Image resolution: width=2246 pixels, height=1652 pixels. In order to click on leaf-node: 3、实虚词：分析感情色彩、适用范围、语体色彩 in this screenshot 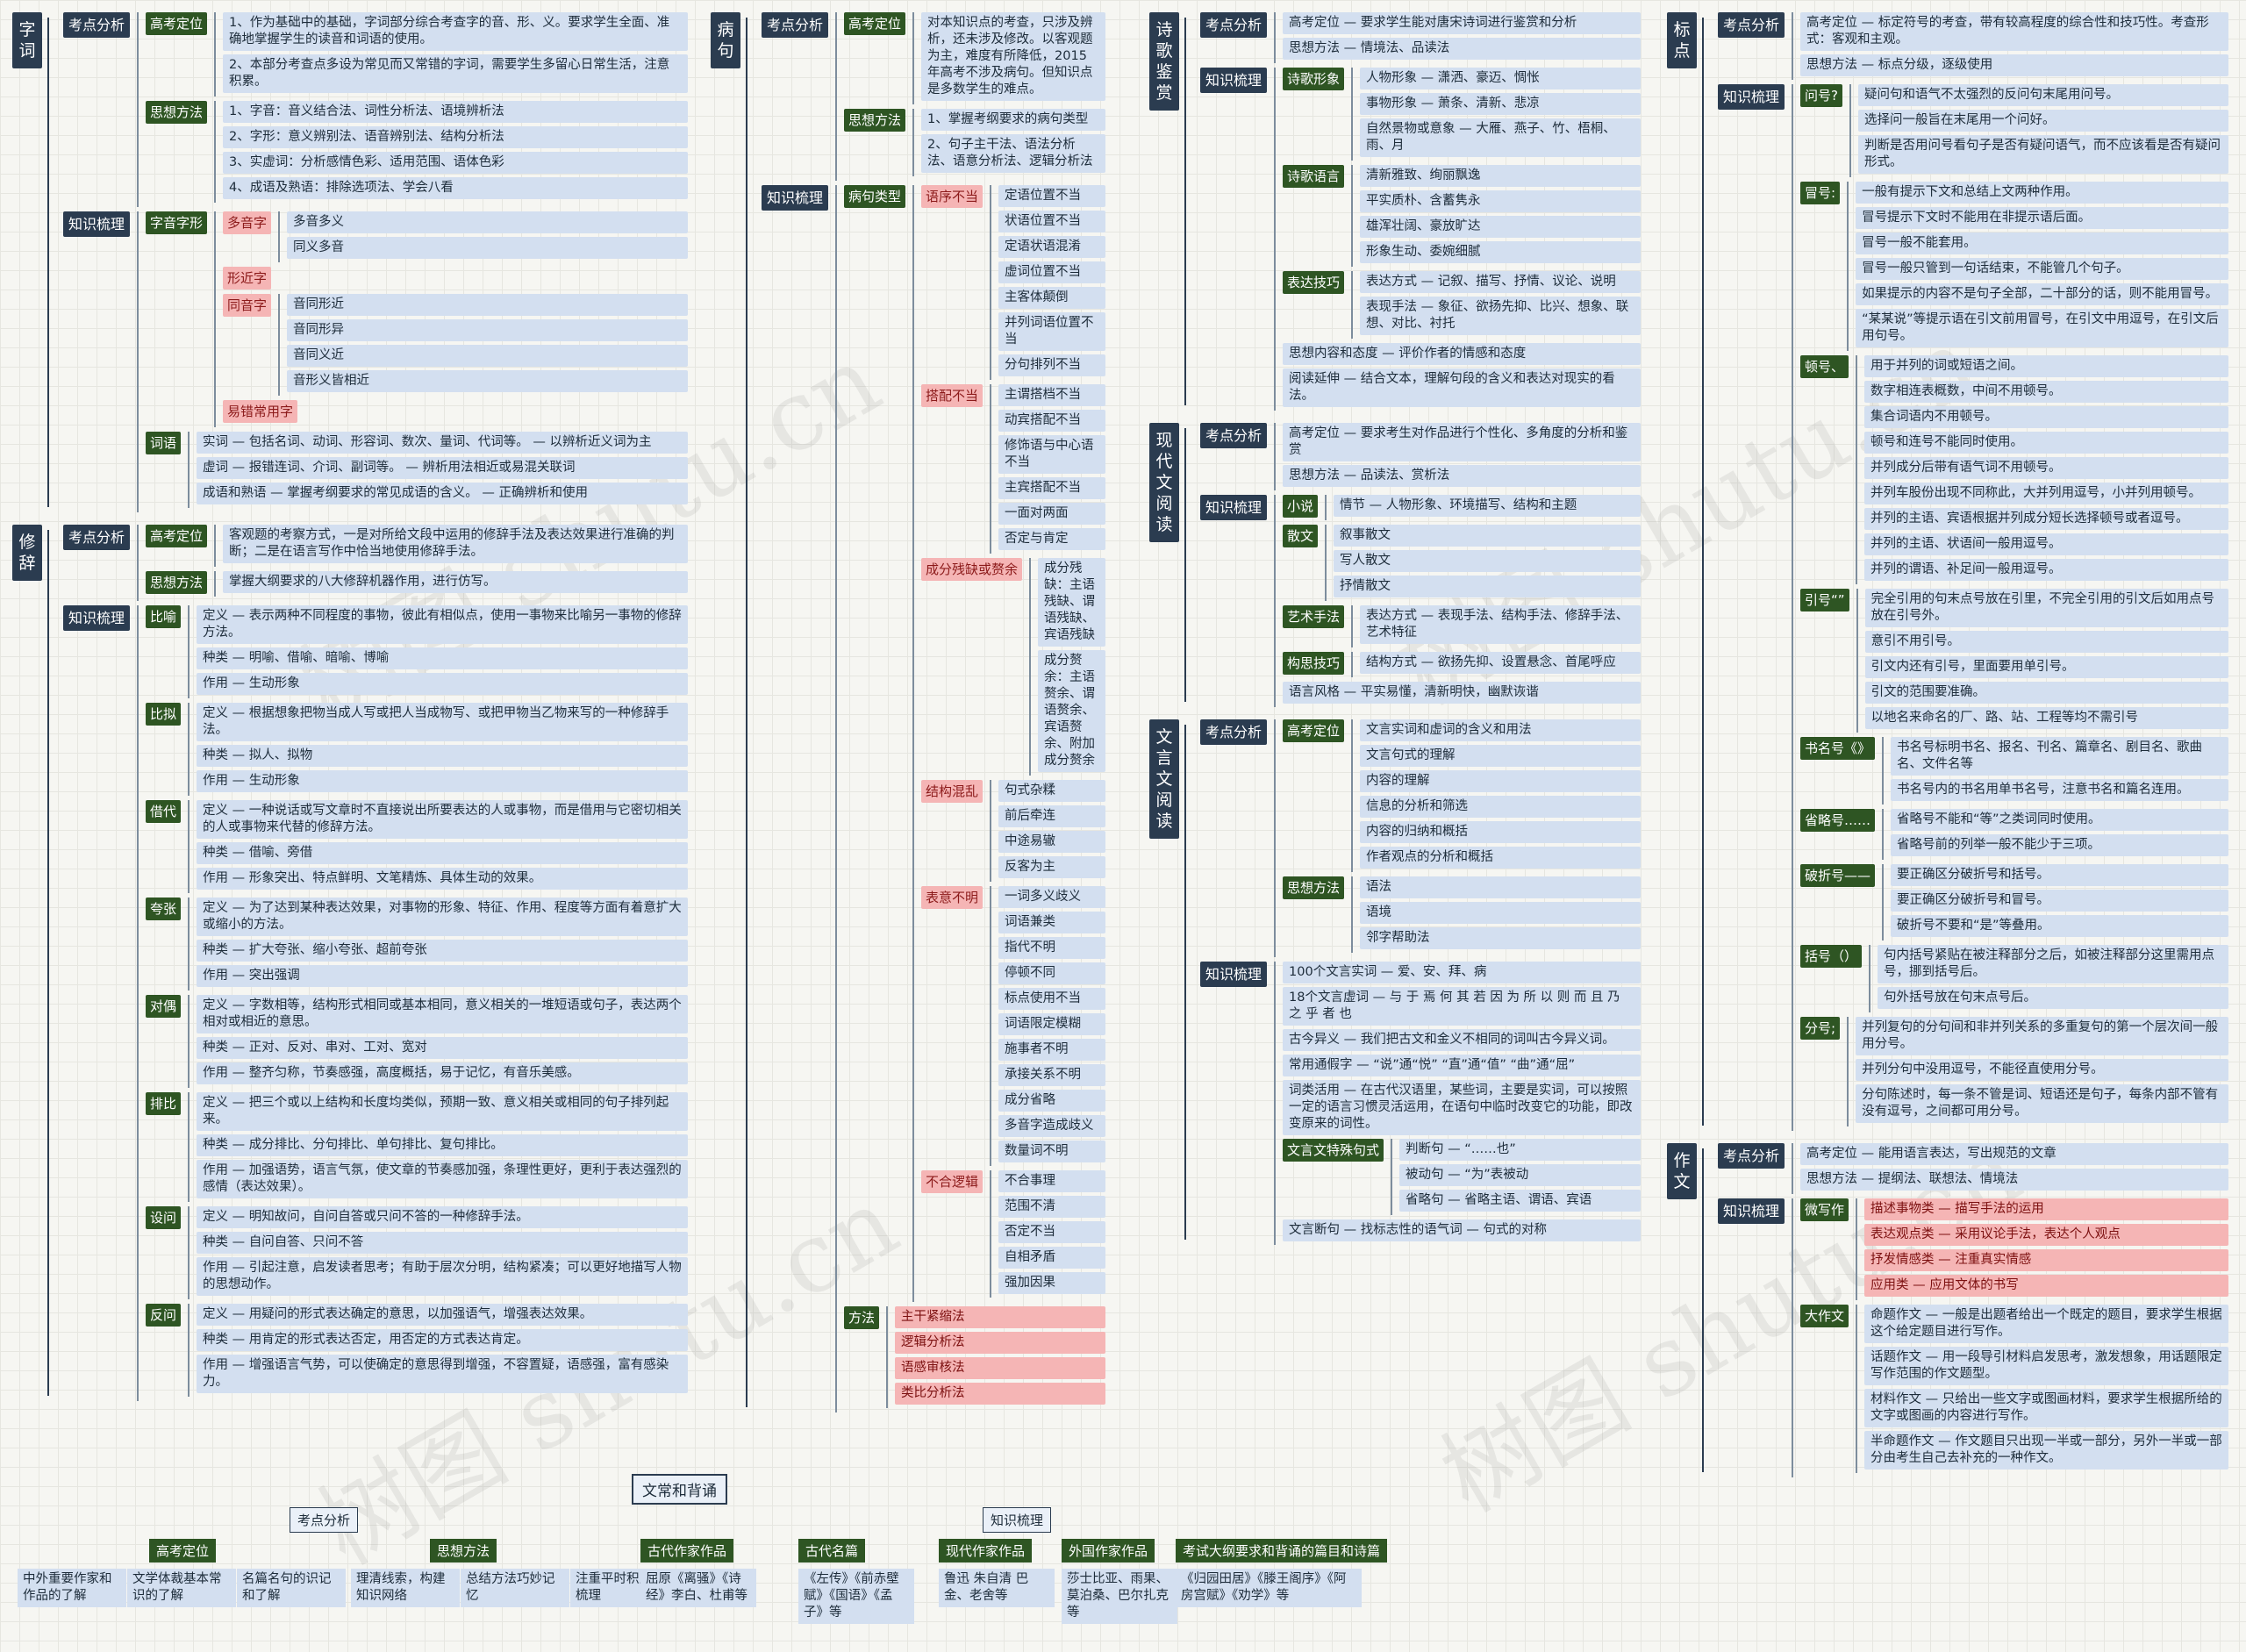, I will do `click(455, 163)`.